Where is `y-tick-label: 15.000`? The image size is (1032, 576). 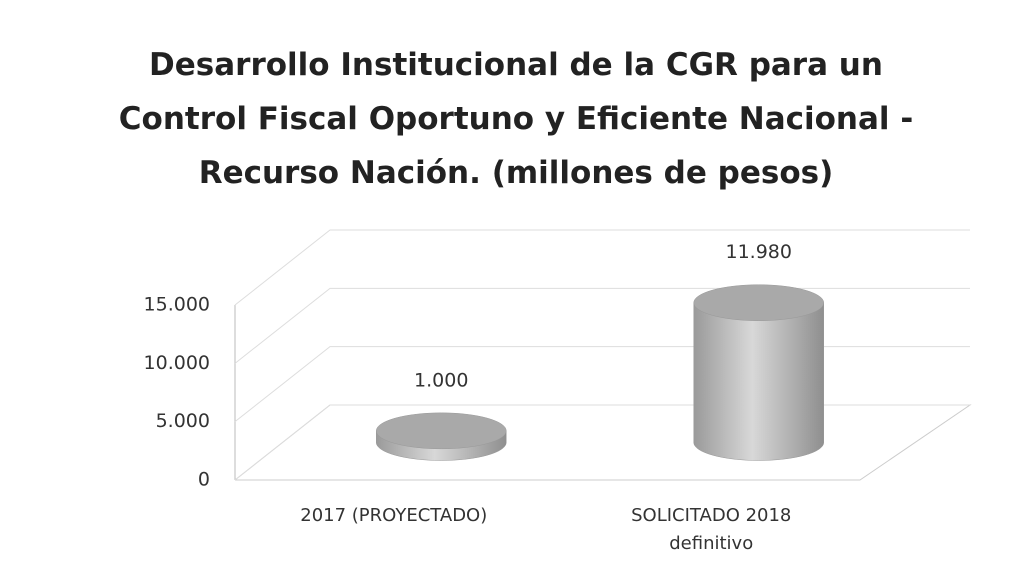 y-tick-label: 15.000 is located at coordinates (177, 305).